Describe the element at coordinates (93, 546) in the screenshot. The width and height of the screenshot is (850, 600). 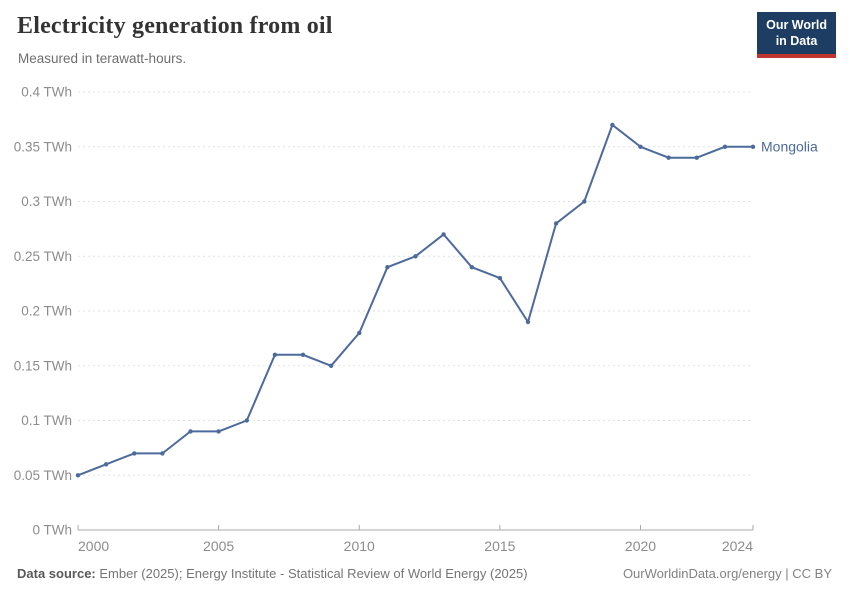
I see `x-tick-label: 2000` at that location.